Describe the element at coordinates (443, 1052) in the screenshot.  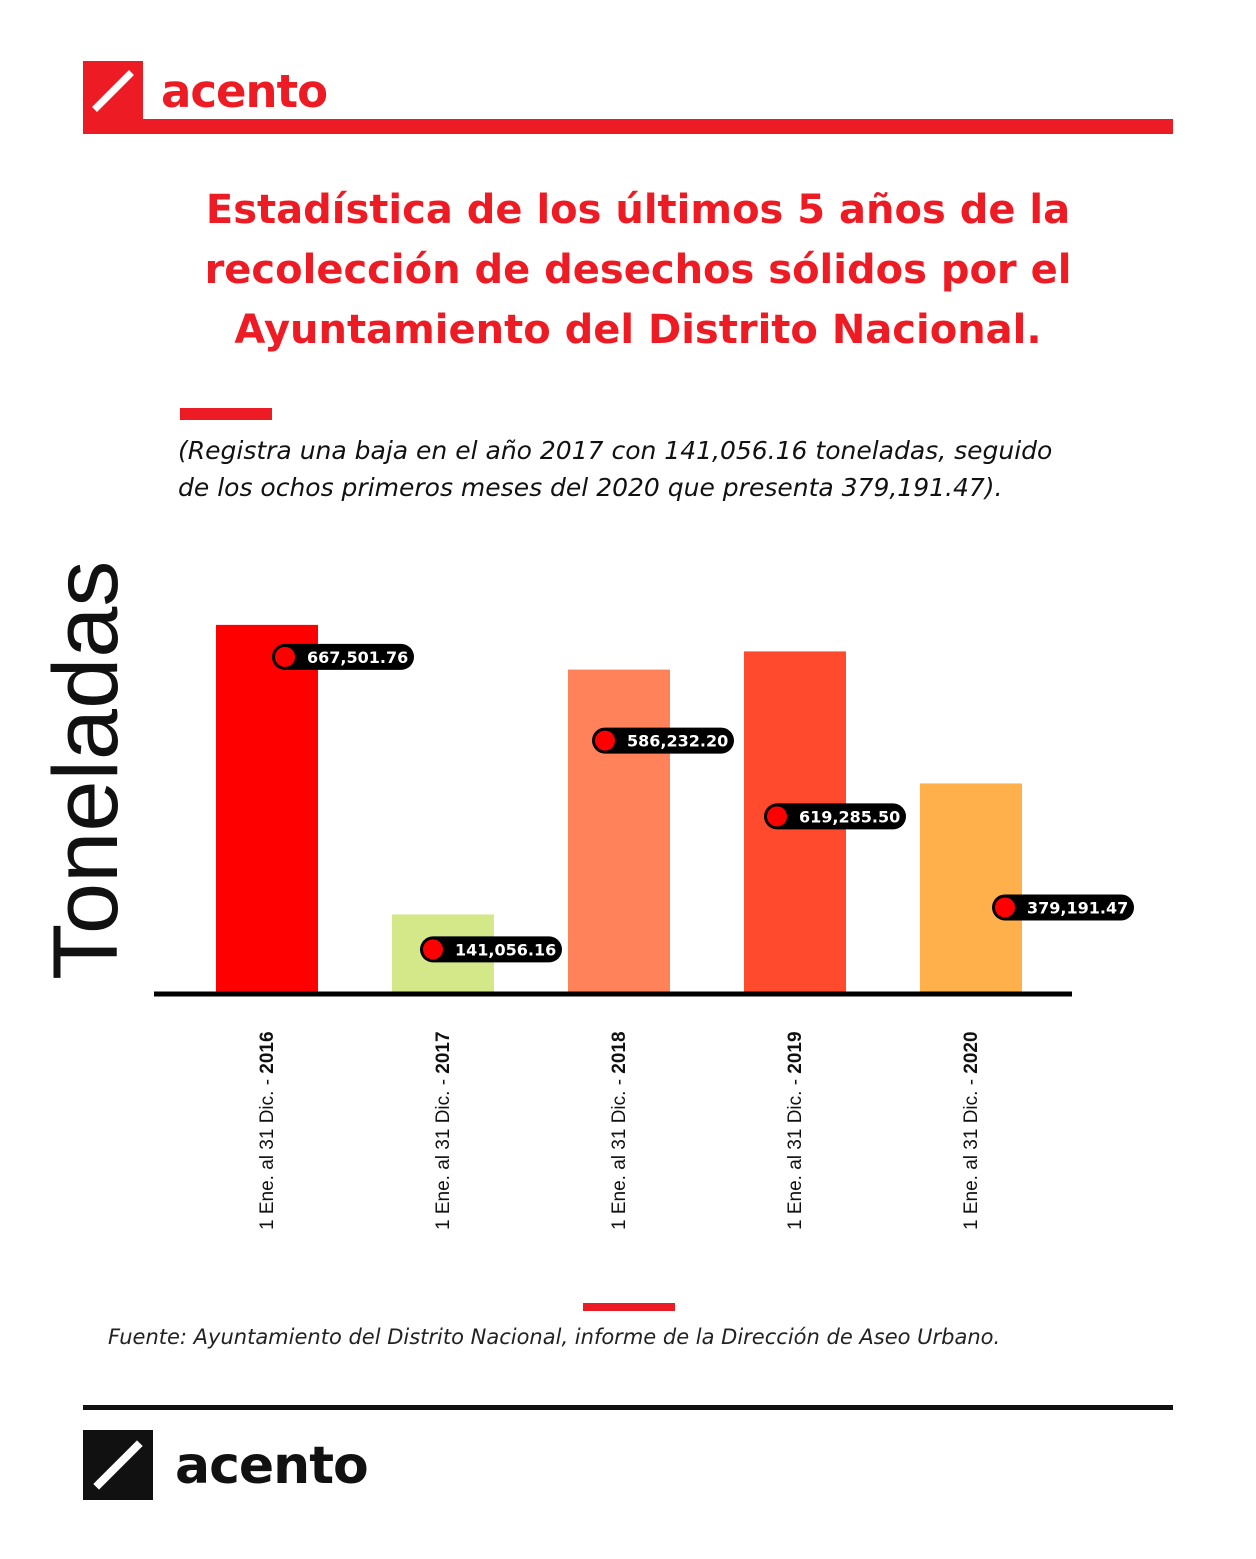
I see `x-tick-label-year: 2017` at that location.